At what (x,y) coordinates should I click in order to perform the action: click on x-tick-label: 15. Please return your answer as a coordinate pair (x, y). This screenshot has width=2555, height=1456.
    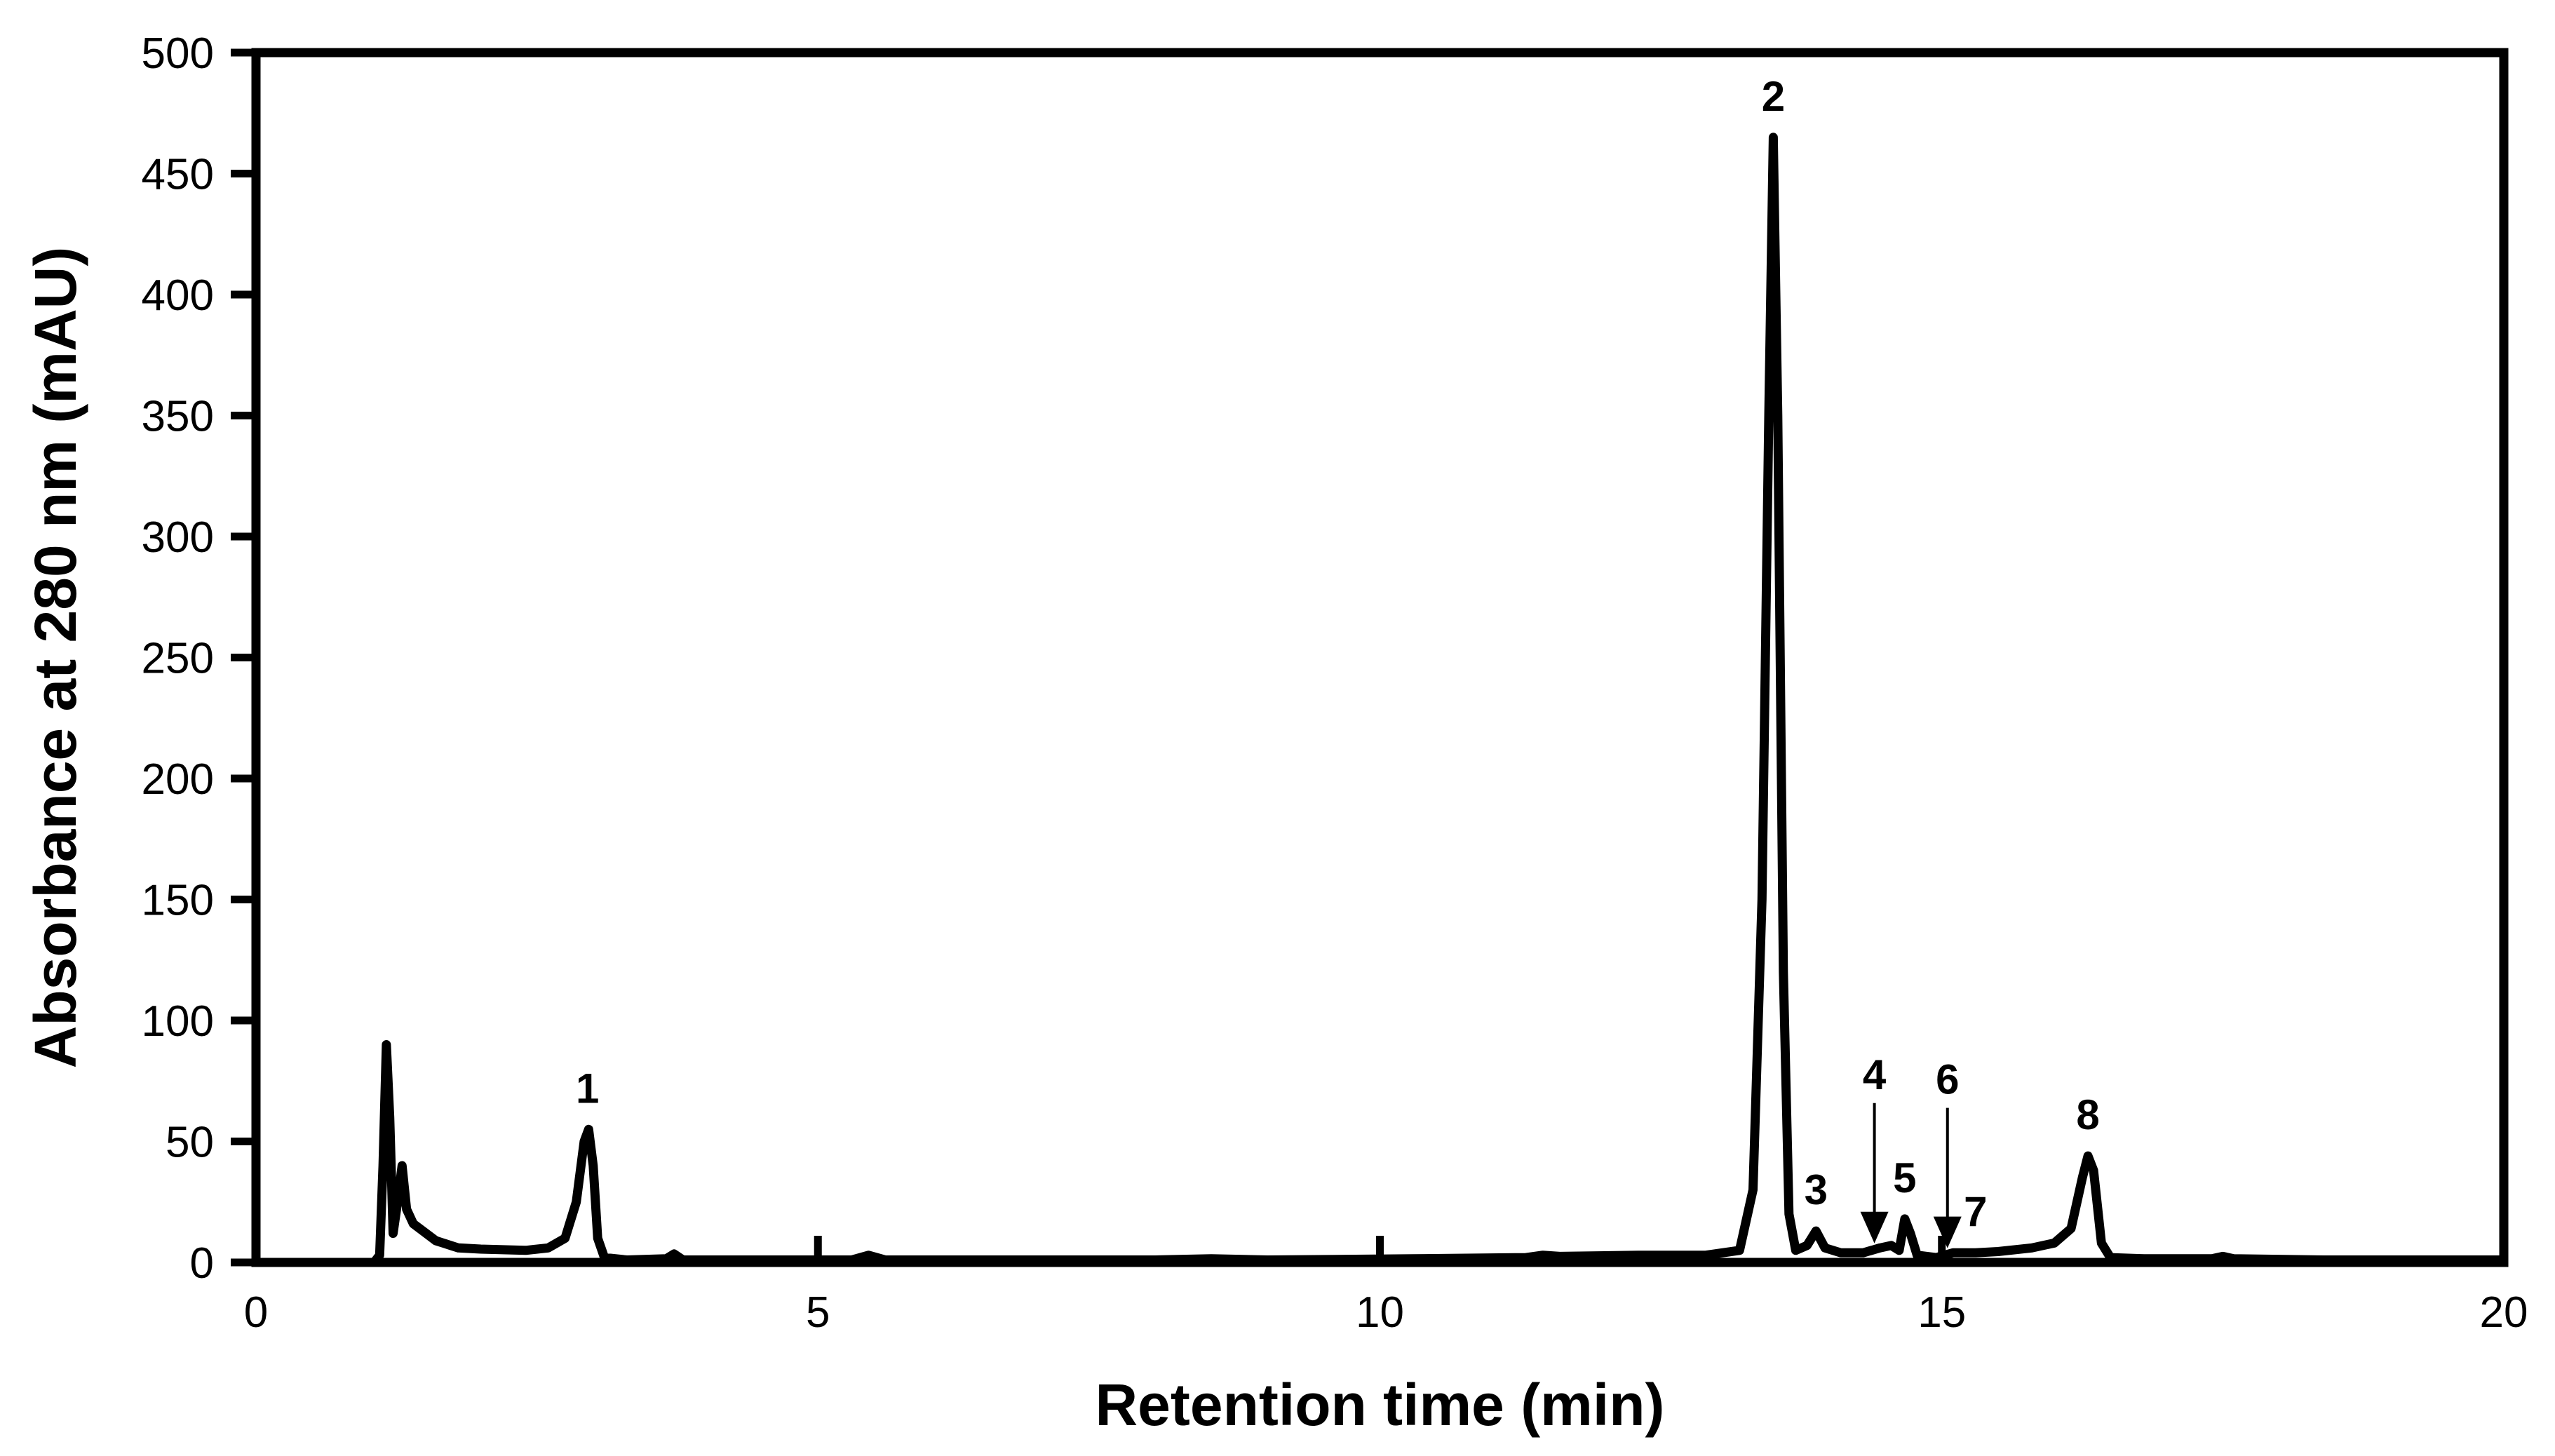
    Looking at the image, I should click on (1941, 1312).